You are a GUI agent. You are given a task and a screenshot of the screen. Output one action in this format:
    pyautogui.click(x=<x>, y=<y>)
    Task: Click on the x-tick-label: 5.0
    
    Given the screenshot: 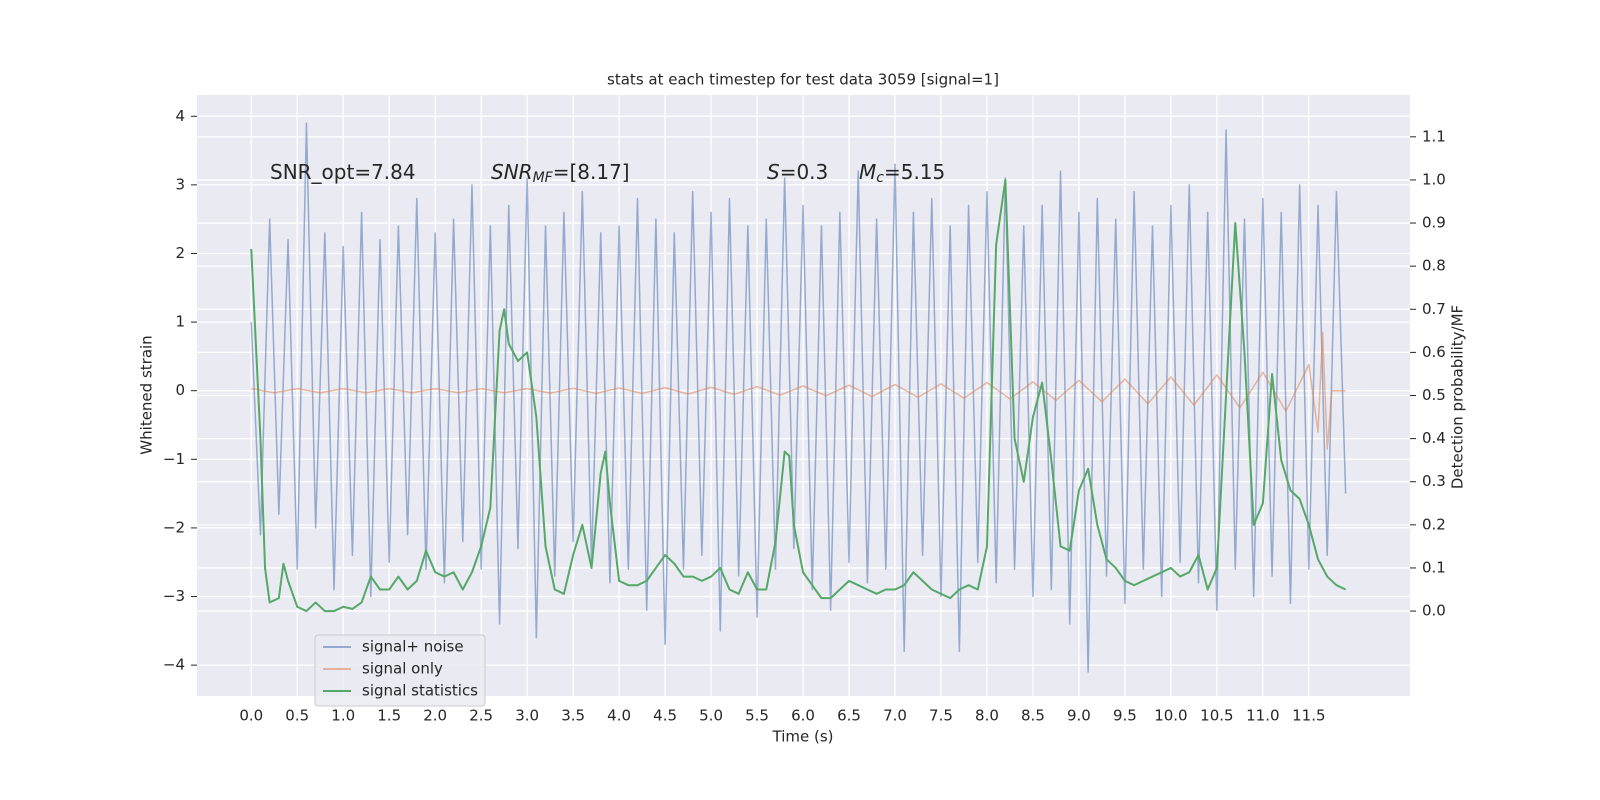 What is the action you would take?
    pyautogui.click(x=711, y=716)
    